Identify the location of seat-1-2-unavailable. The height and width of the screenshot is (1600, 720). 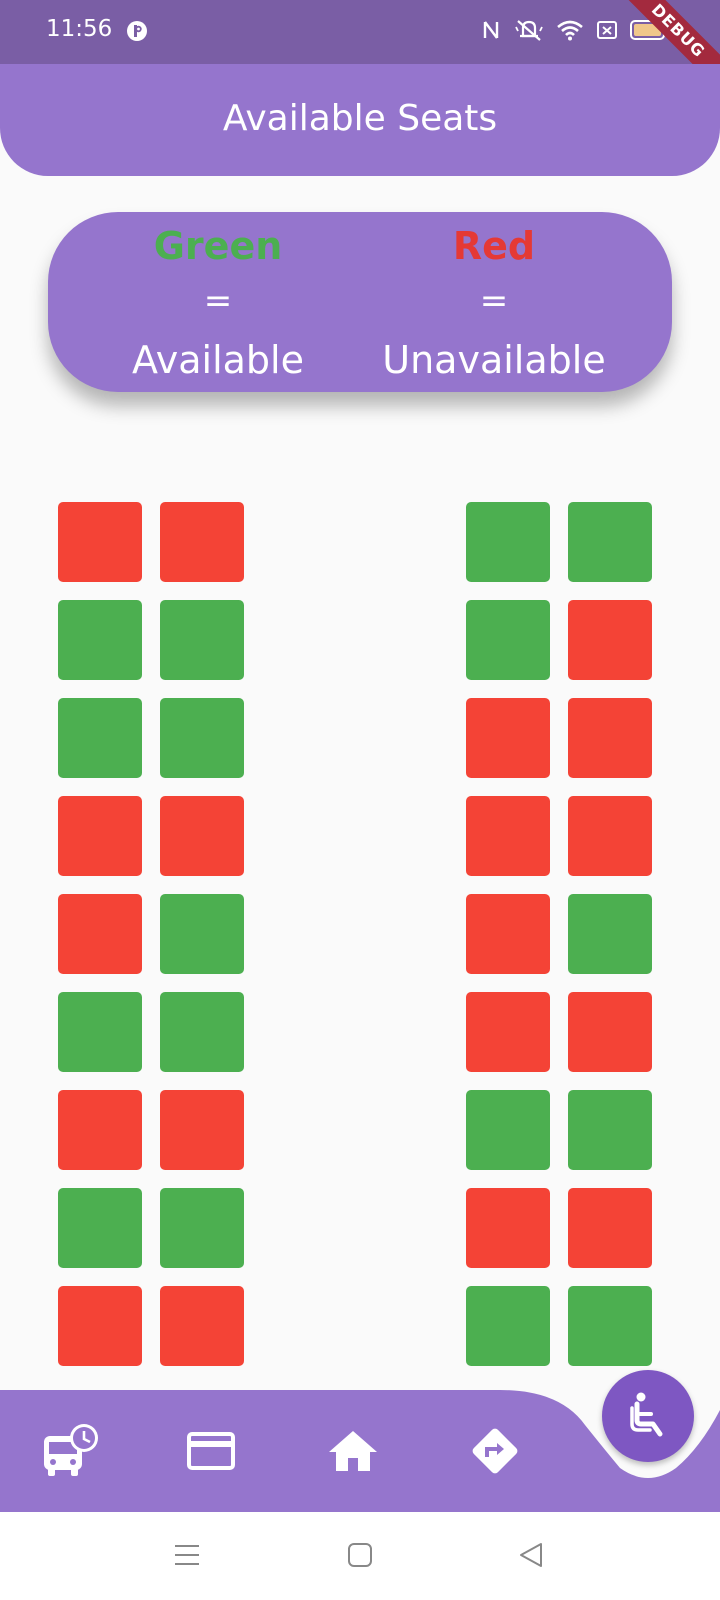
(202, 542).